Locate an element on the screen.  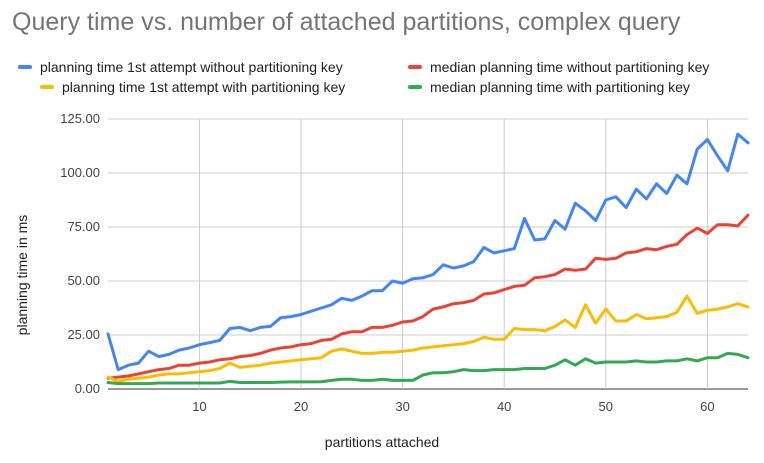
x-tick-label: 10 is located at coordinates (199, 406).